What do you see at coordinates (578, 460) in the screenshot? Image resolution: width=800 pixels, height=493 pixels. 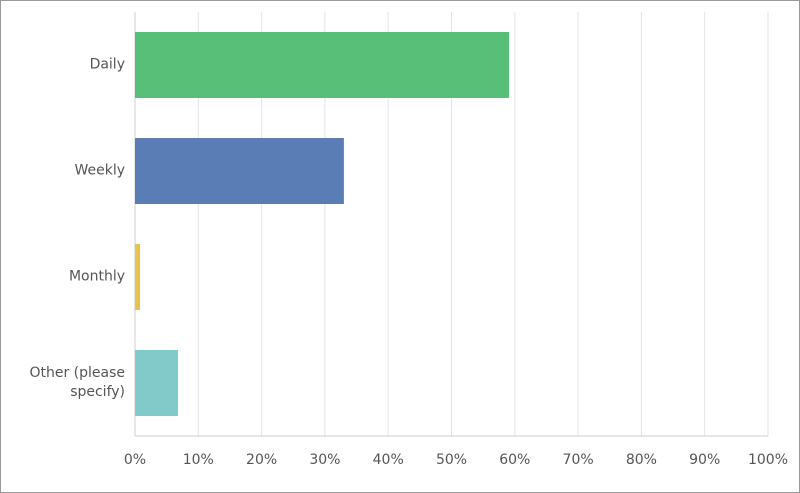 I see `x-tick-label: 70%` at bounding box center [578, 460].